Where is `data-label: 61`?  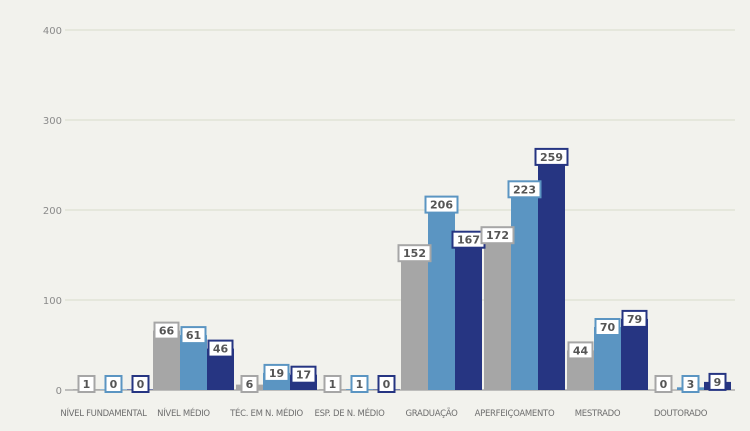 data-label: 61 is located at coordinates (193, 335).